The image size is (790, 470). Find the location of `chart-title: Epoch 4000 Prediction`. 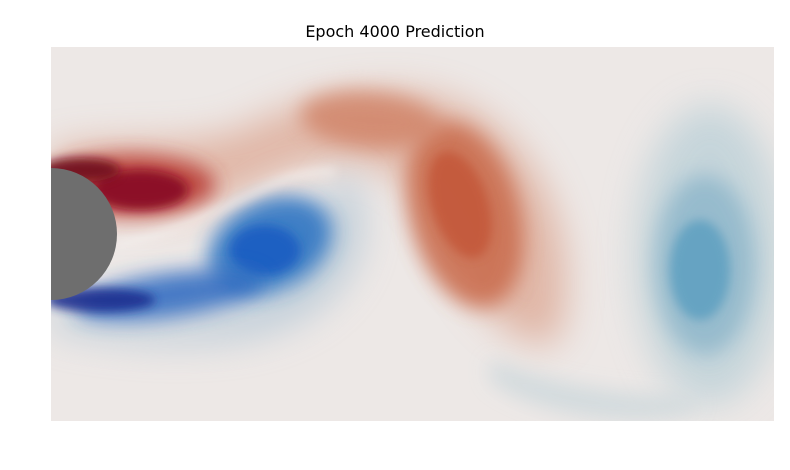

chart-title: Epoch 4000 Prediction is located at coordinates (395, 31).